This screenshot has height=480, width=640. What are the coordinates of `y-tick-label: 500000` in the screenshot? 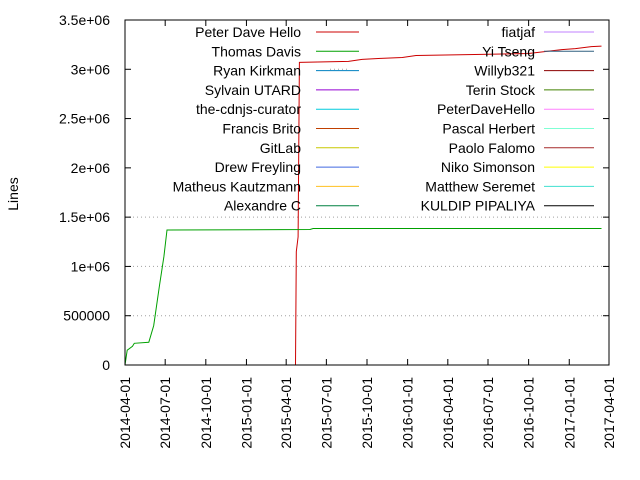 It's located at (86, 316).